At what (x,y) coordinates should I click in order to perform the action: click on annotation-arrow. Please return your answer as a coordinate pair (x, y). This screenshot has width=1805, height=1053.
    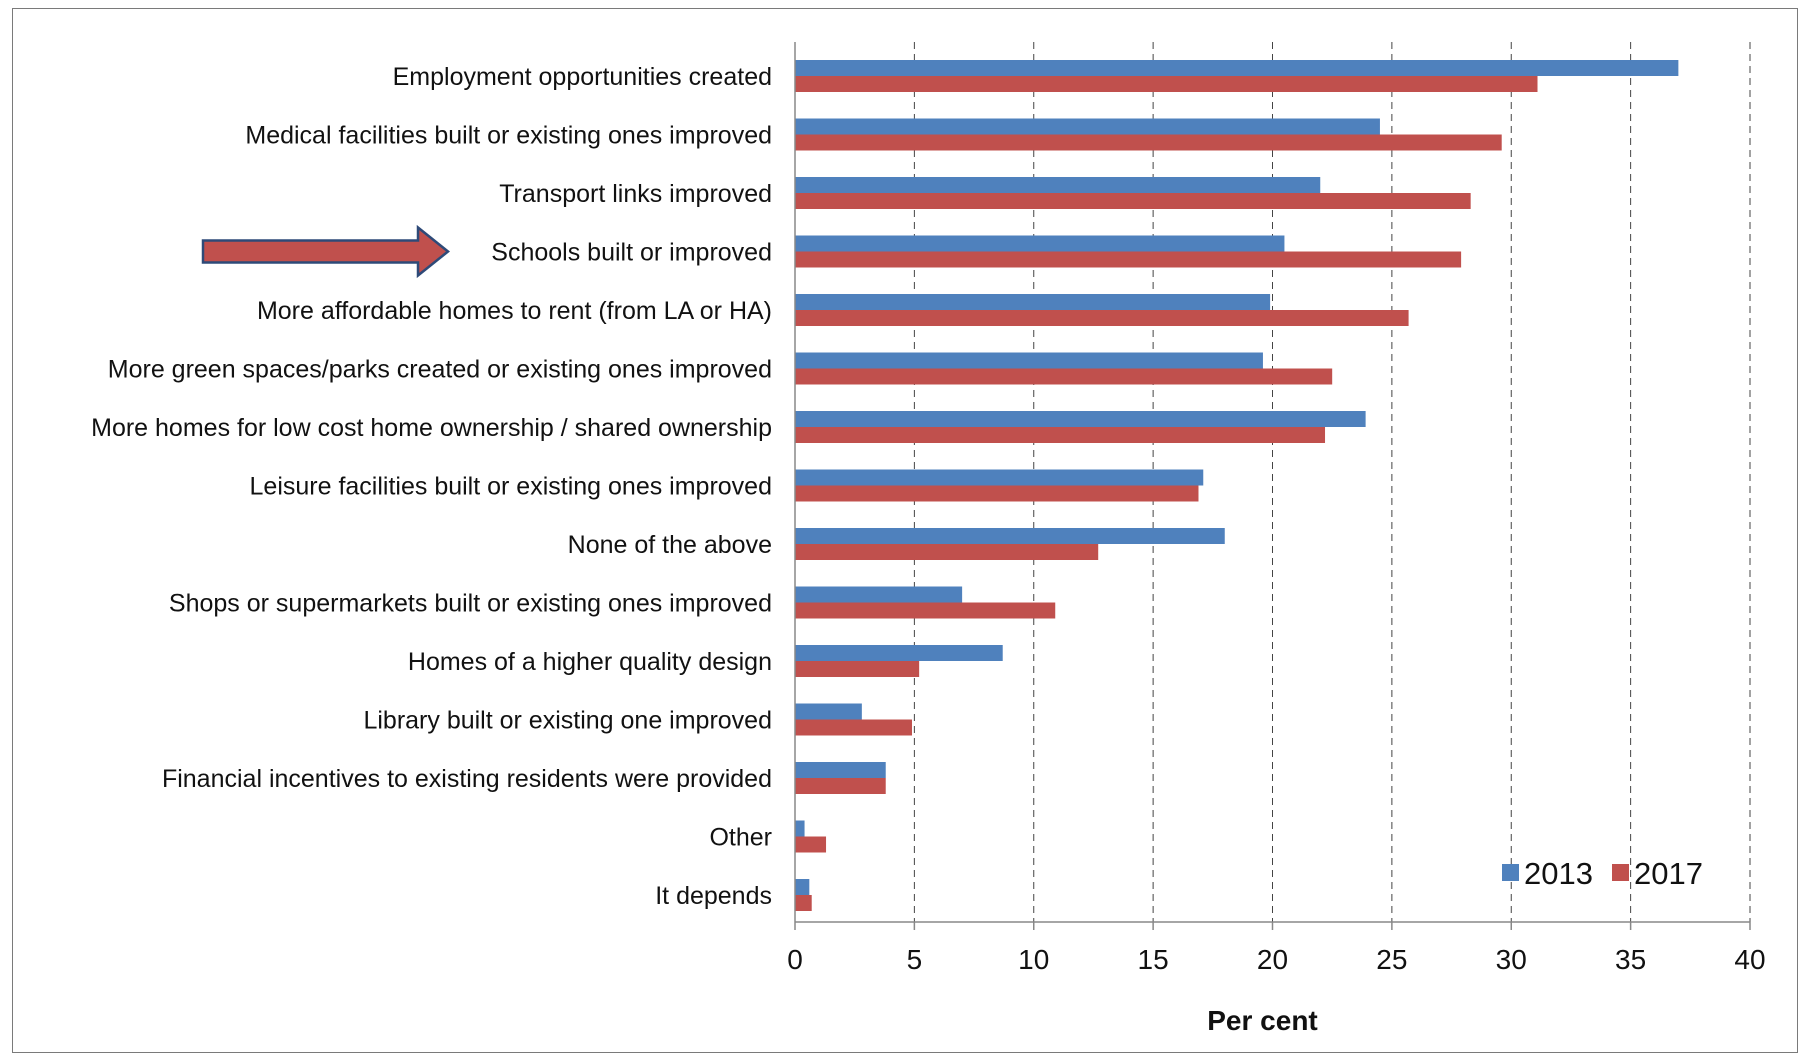
    Looking at the image, I should click on (326, 251).